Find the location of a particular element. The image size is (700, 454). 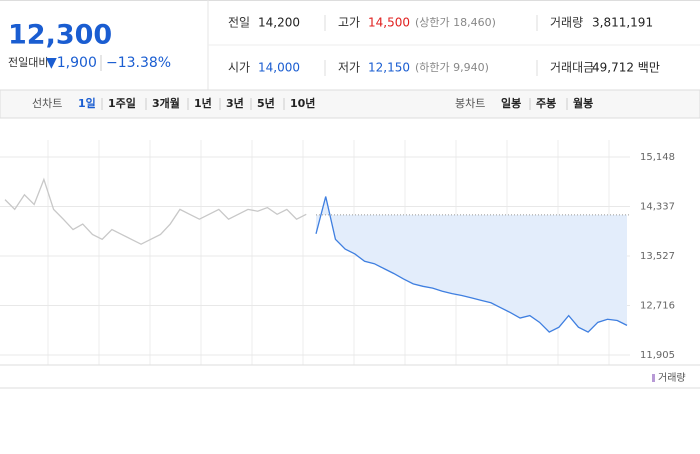

tab: 월봉 is located at coordinates (583, 103).